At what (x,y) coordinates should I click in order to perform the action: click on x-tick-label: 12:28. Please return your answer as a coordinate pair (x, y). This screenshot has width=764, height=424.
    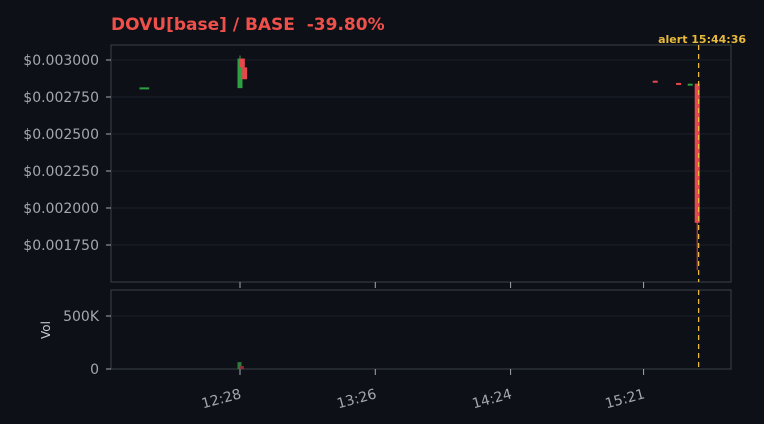
    Looking at the image, I should click on (221, 399).